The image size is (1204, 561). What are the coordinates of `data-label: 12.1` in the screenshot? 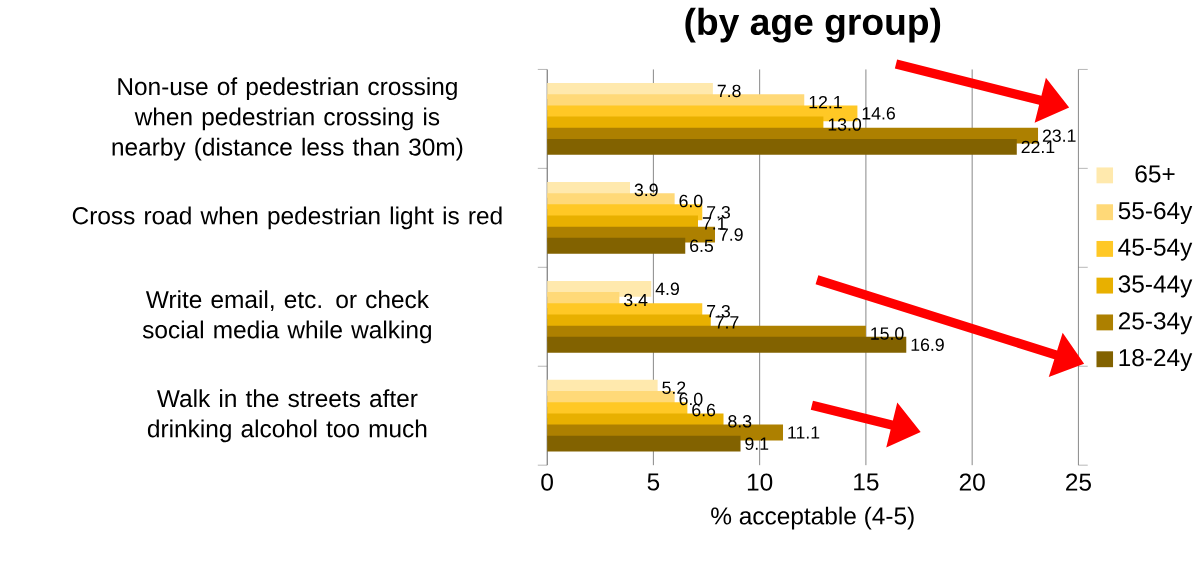 It's located at (825, 102).